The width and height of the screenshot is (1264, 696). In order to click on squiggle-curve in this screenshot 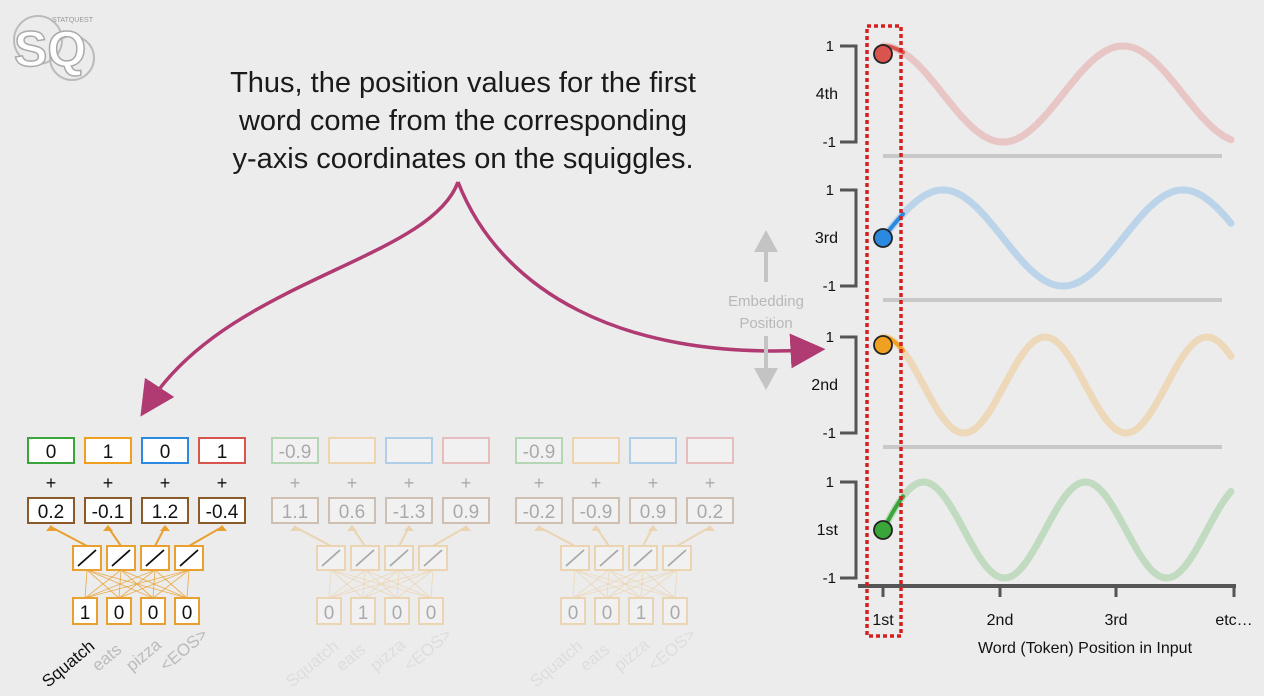, I will do `click(1057, 94)`.